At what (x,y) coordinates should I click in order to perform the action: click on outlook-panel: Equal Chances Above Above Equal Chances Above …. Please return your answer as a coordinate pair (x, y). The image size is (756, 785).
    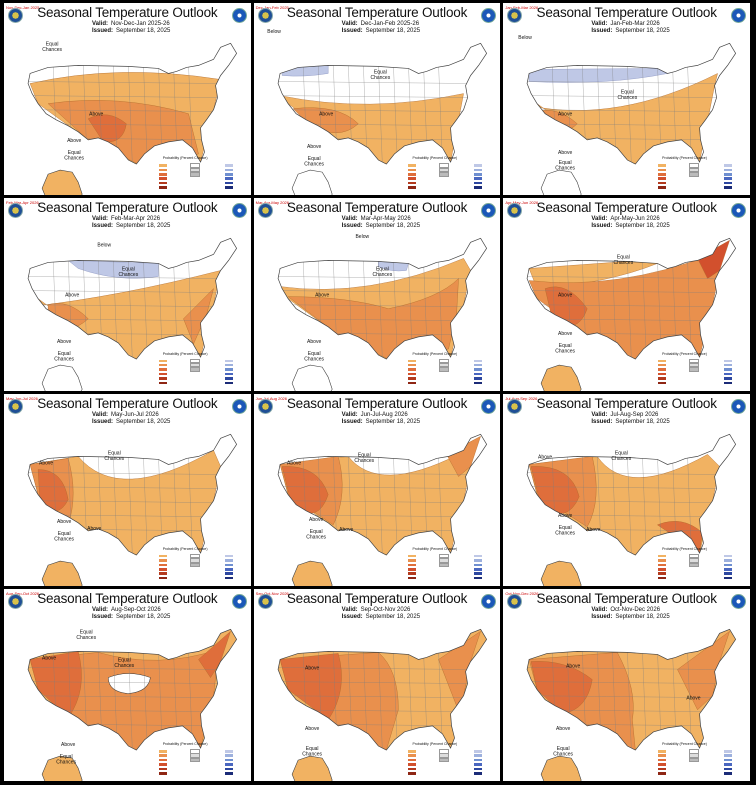
    Looking at the image, I should click on (377, 489).